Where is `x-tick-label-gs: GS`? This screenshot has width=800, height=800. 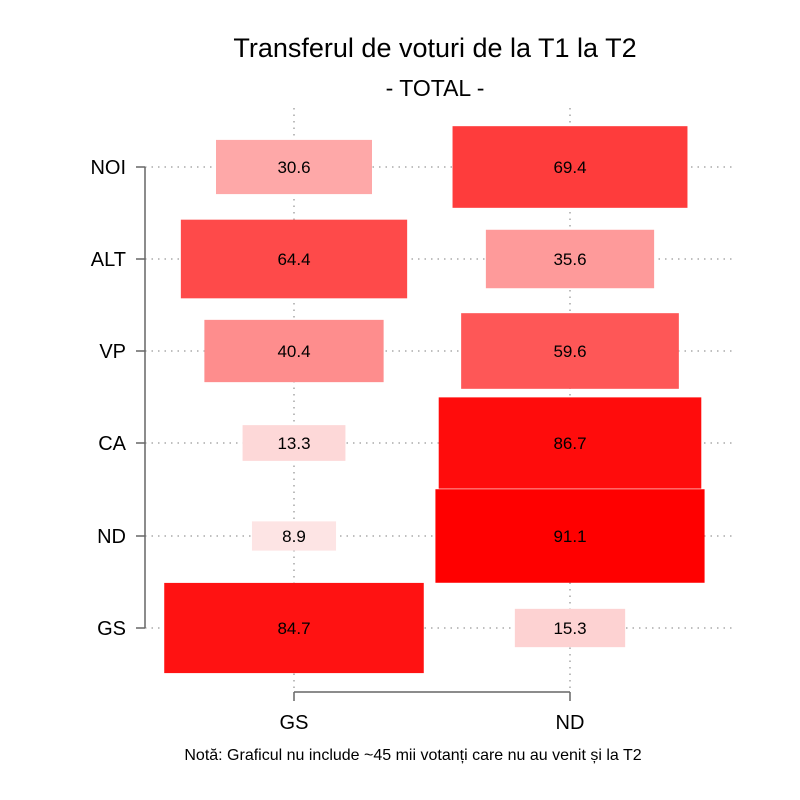
x-tick-label-gs: GS is located at coordinates (294, 723).